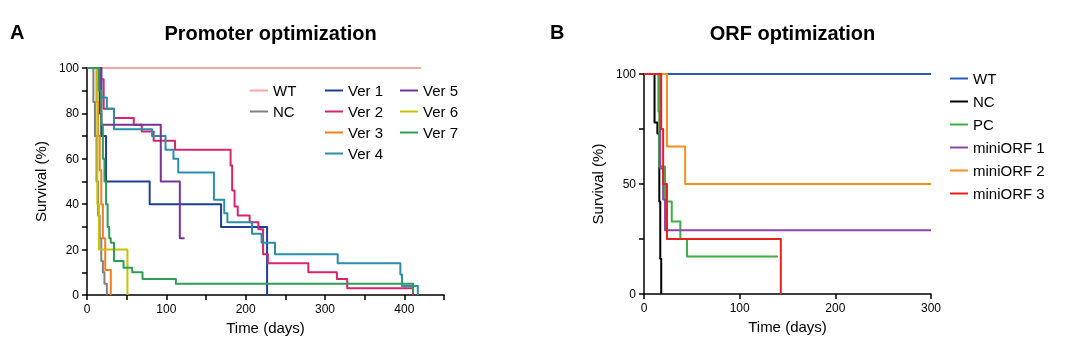 Image resolution: width=1080 pixels, height=352 pixels. What do you see at coordinates (72, 158) in the screenshot?
I see `y-tick-label: 60` at bounding box center [72, 158].